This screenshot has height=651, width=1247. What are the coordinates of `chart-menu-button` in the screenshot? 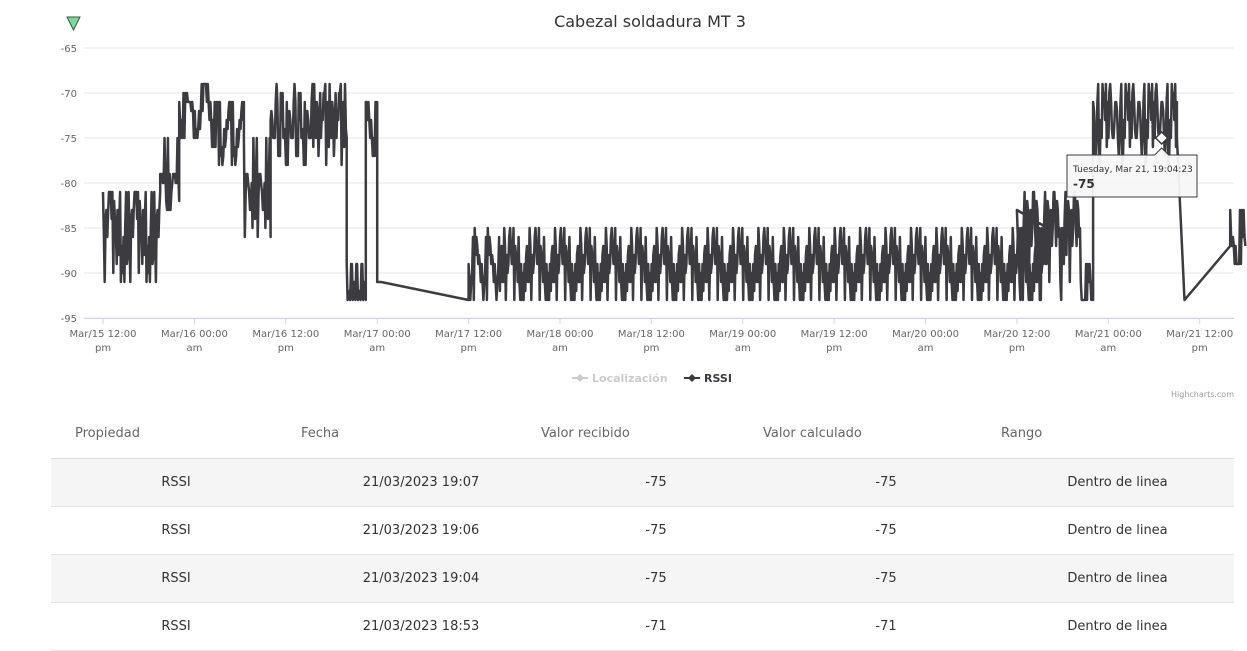 It's located at (73, 24).